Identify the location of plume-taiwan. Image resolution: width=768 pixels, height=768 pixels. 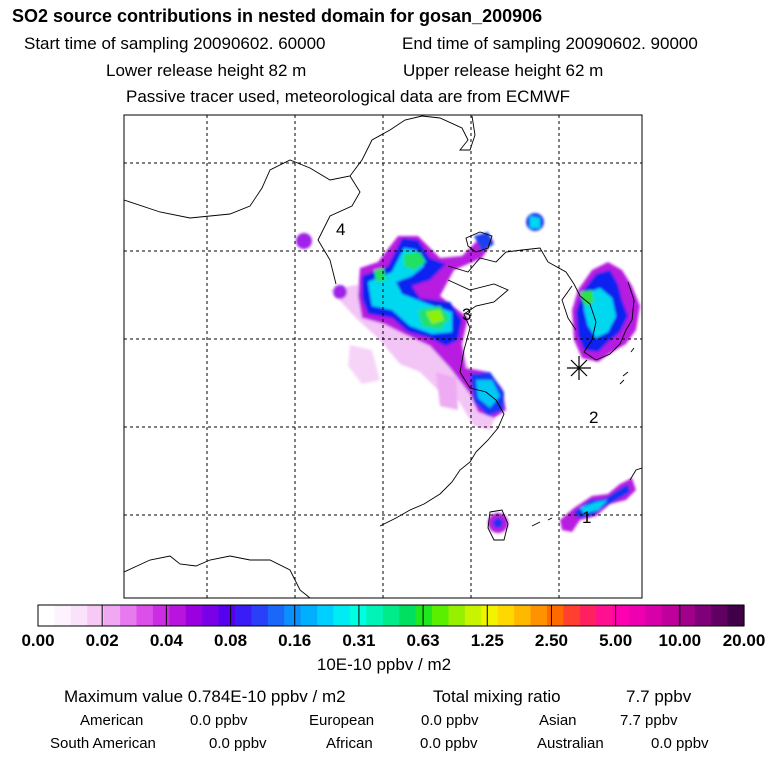
(498, 523).